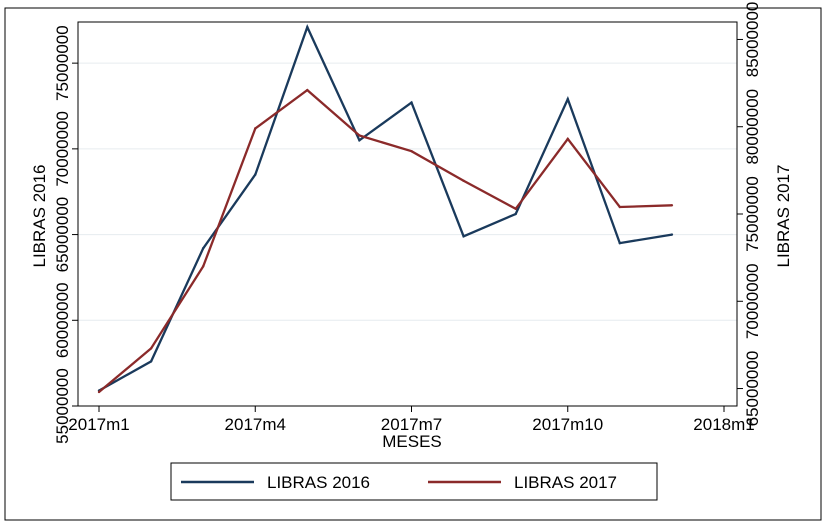 This screenshot has height=527, width=828. Describe the element at coordinates (412, 441) in the screenshot. I see `x-axis-label: MESES` at that location.